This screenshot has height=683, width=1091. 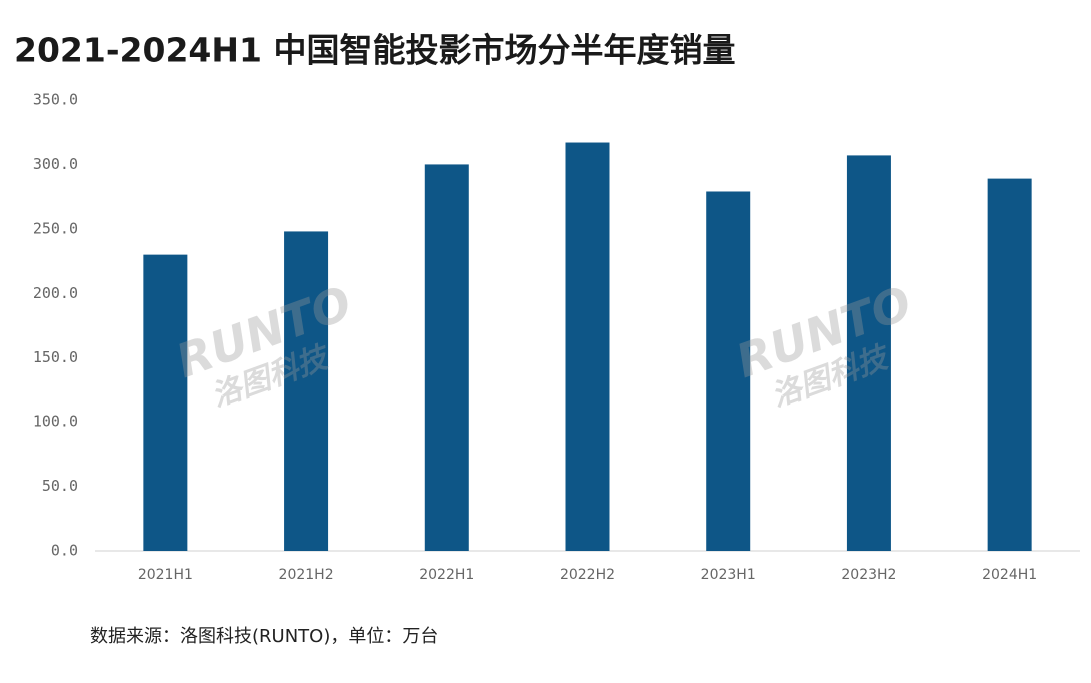 What do you see at coordinates (55, 100) in the screenshot?
I see `y-tick-label: 350.0` at bounding box center [55, 100].